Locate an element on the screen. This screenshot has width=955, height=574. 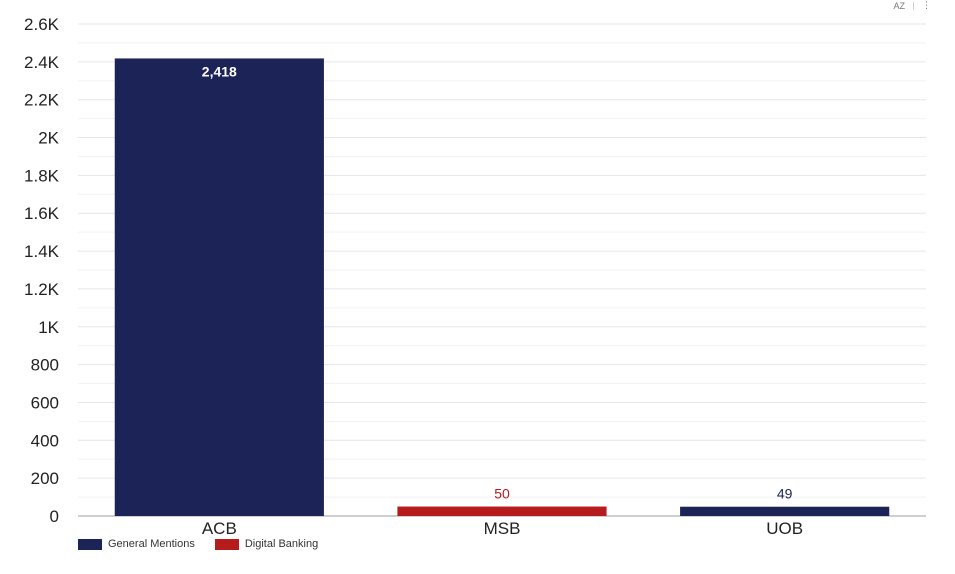
y-tick-label: 2.4K is located at coordinates (42, 62).